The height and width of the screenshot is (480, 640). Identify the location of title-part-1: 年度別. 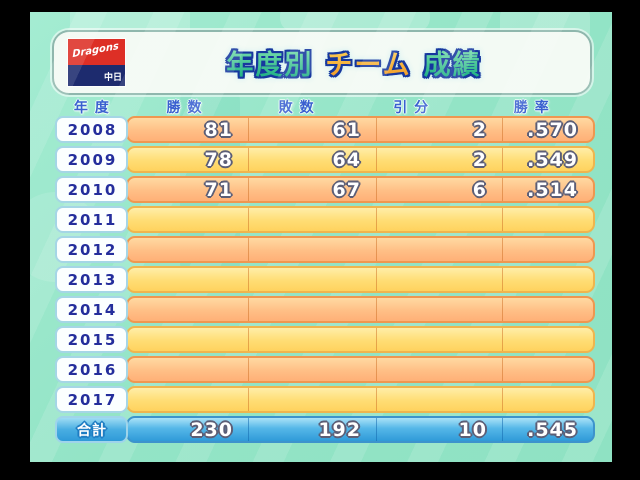
(269, 62).